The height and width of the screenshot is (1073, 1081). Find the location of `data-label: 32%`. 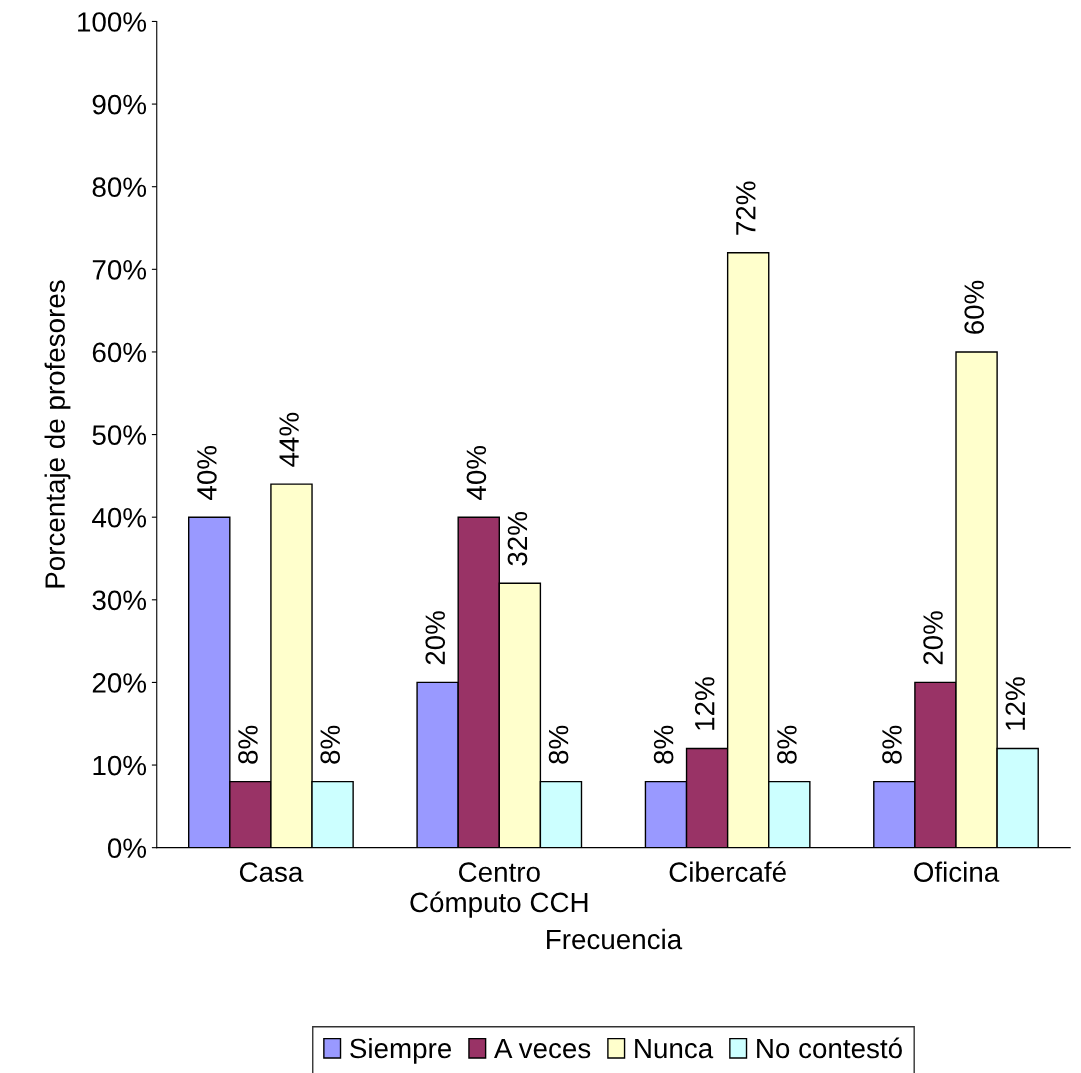

data-label: 32% is located at coordinates (517, 539).